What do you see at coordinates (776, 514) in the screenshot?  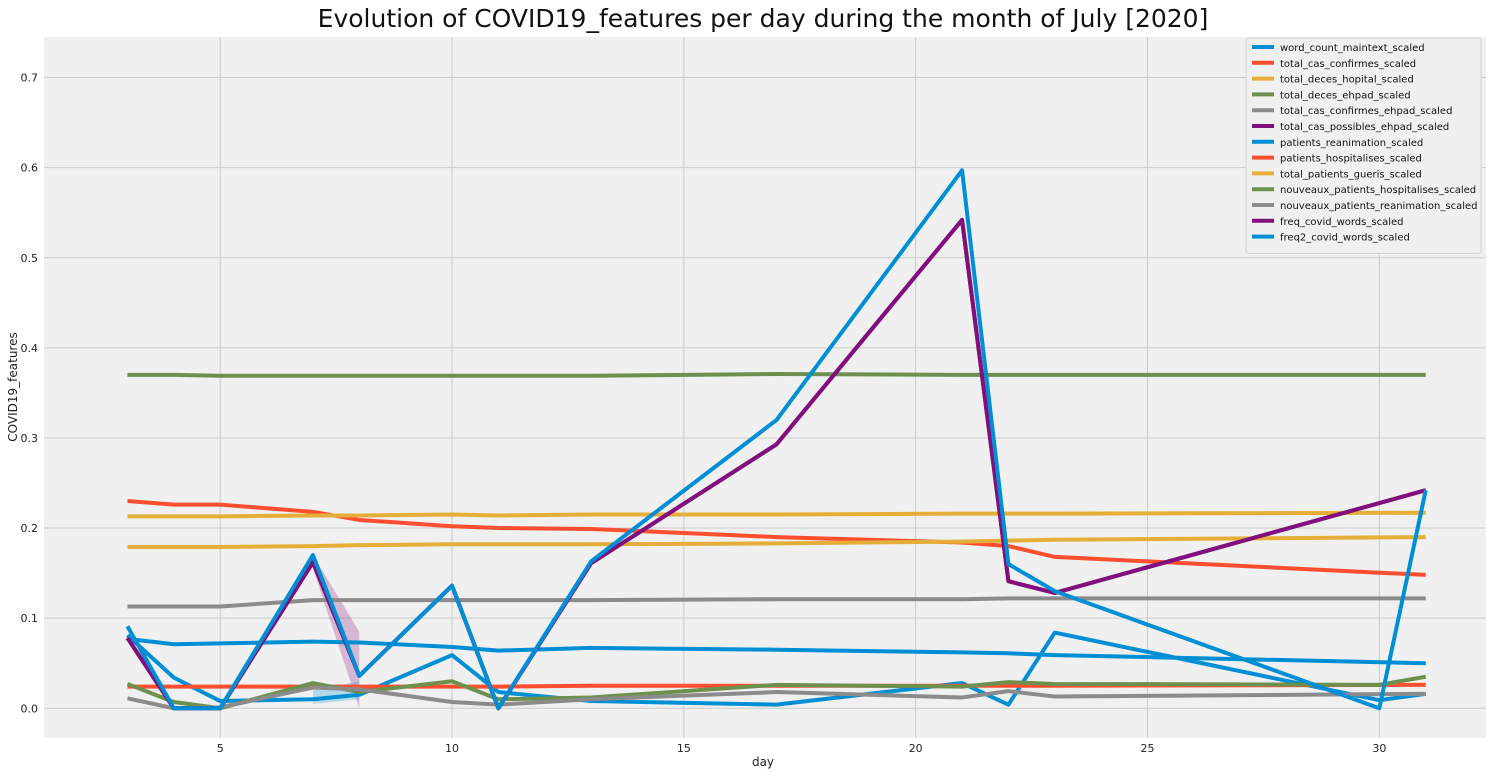 I see `series-line-total_deces_hopital_scaled` at bounding box center [776, 514].